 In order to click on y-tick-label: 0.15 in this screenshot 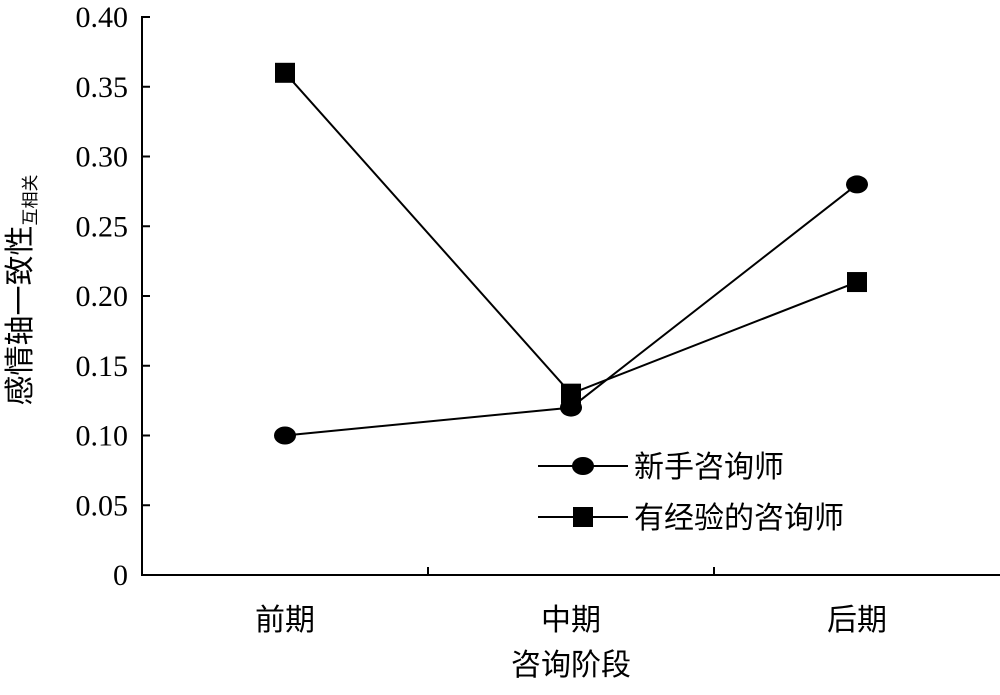, I will do `click(102, 366)`.